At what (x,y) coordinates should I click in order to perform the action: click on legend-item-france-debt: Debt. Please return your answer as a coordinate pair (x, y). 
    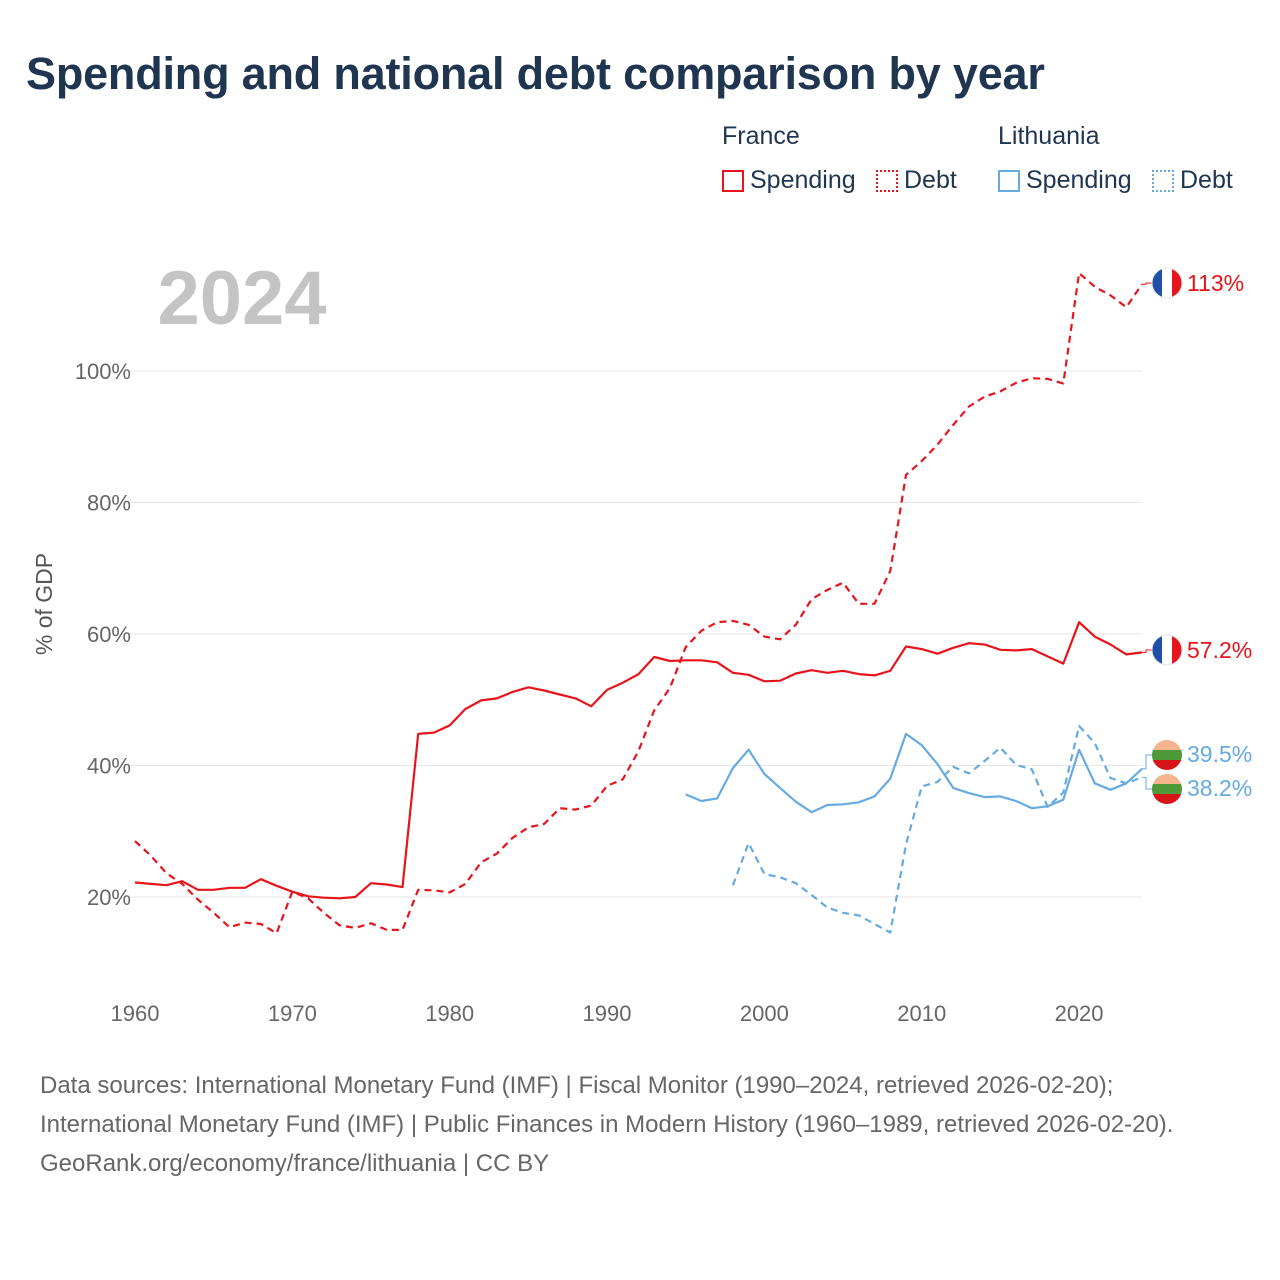
    Looking at the image, I should click on (916, 180).